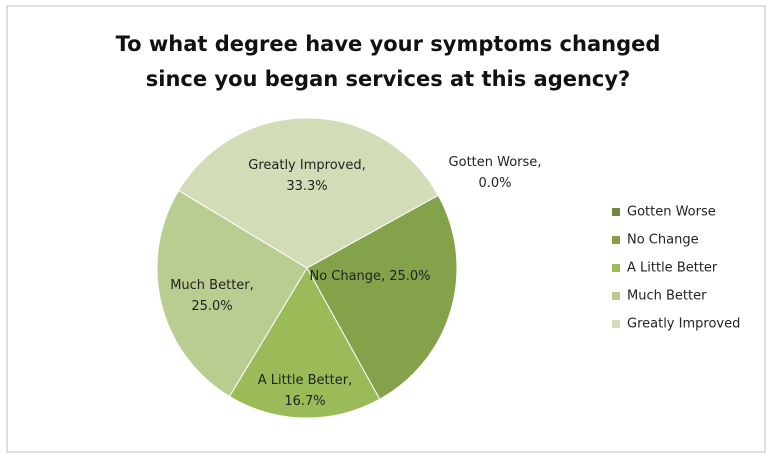  Describe the element at coordinates (306, 176) in the screenshot. I see `data-label: Greatly Improved, 33.3%` at that location.